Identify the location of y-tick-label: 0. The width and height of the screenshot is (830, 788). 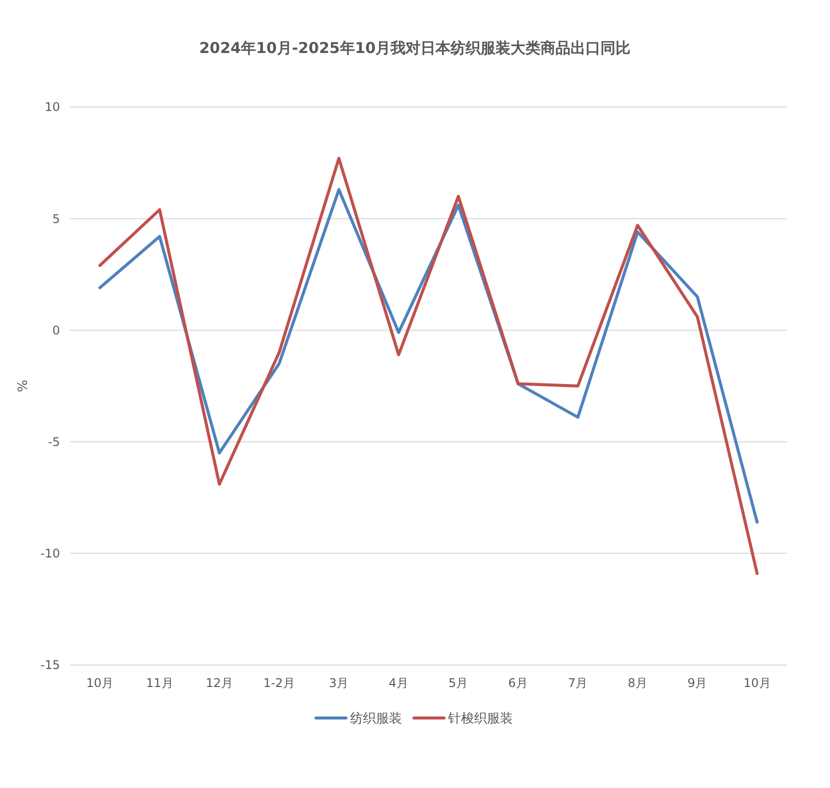
(56, 330).